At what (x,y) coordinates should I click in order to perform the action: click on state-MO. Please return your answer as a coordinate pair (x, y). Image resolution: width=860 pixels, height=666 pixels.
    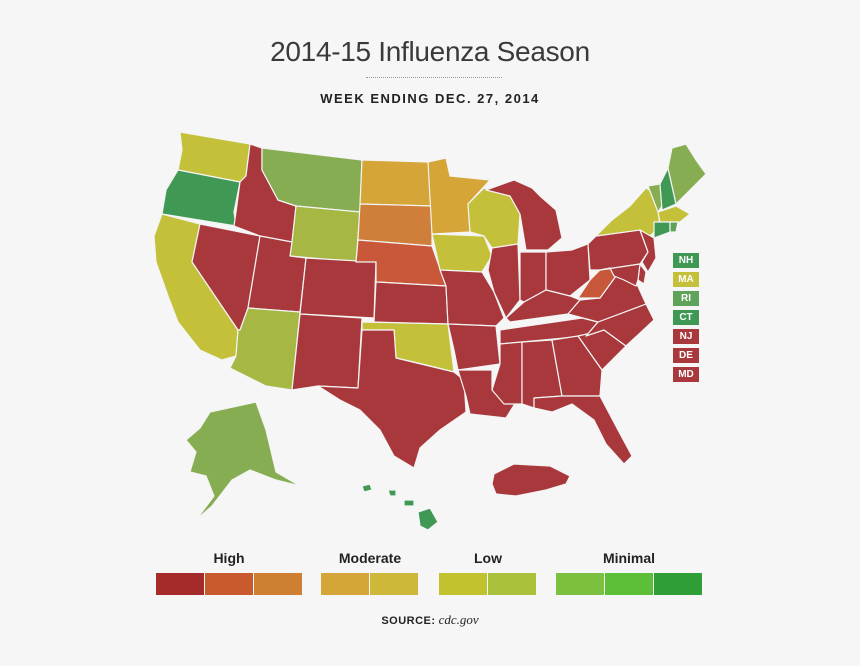
    Looking at the image, I should click on (472, 298).